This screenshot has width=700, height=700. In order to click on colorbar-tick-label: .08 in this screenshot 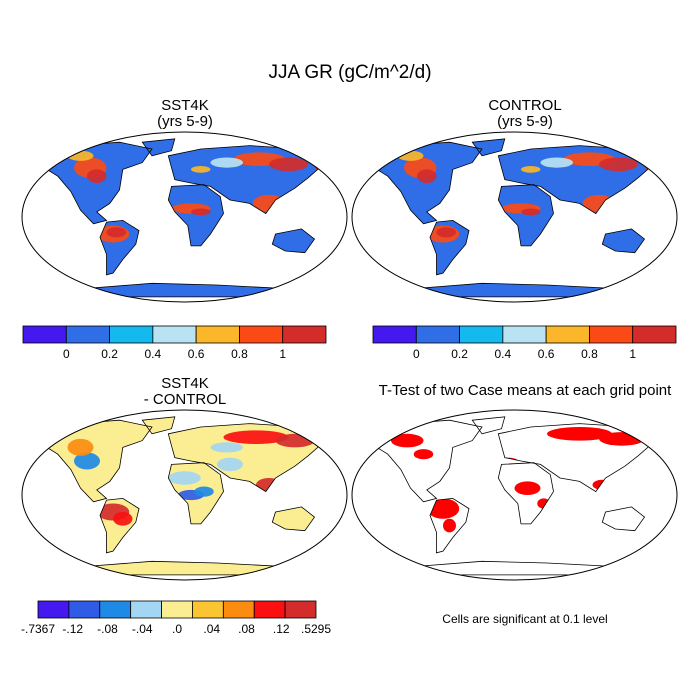, I will do `click(246, 629)`.